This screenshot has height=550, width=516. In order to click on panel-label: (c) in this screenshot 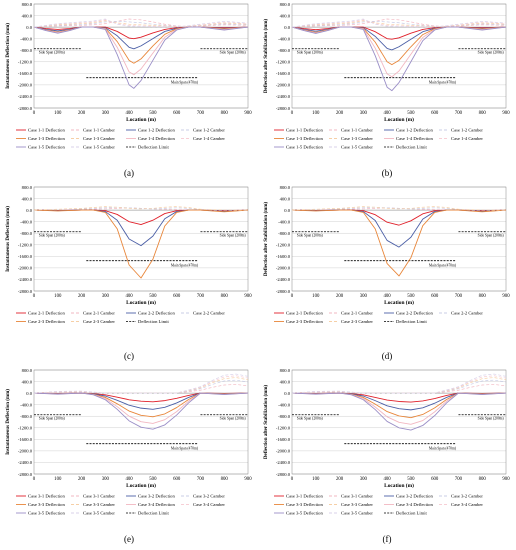, I will do `click(129, 356)`.